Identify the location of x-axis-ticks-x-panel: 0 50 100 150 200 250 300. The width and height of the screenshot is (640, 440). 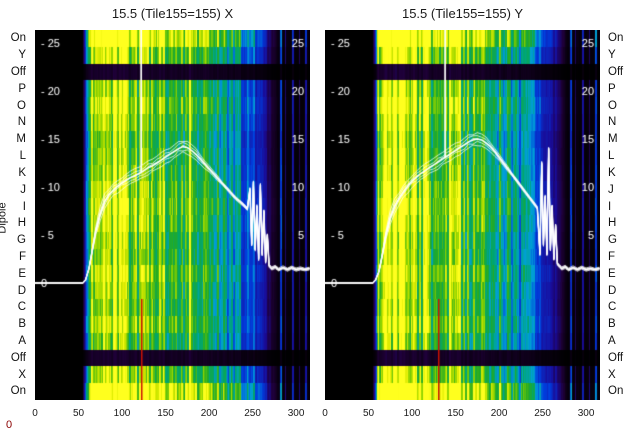
(171, 414).